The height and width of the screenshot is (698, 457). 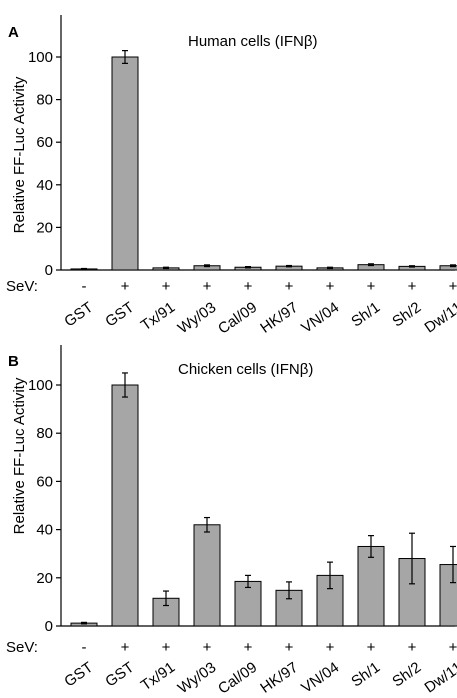 I want to click on panel-label: A, so click(x=13, y=32).